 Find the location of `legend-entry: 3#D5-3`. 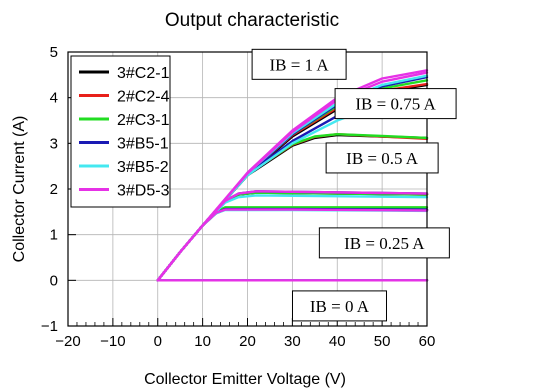

legend-entry: 3#D5-3 is located at coordinates (124, 191).